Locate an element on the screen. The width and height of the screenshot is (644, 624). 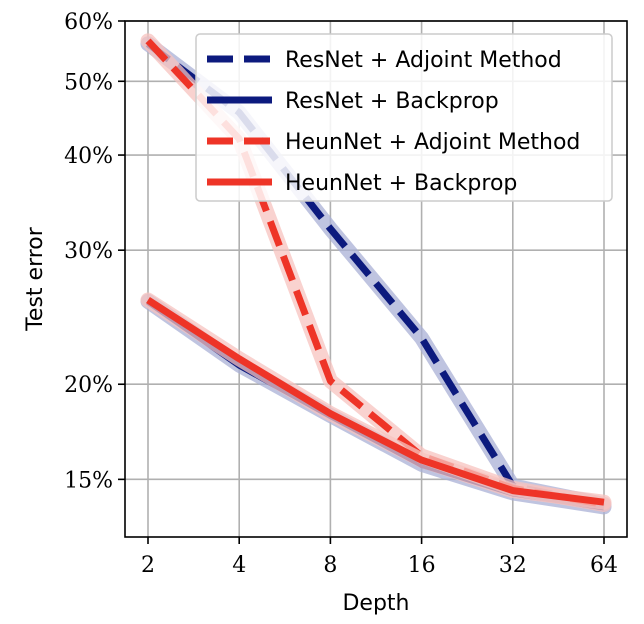
y-tick-label: 60% is located at coordinates (88, 22).